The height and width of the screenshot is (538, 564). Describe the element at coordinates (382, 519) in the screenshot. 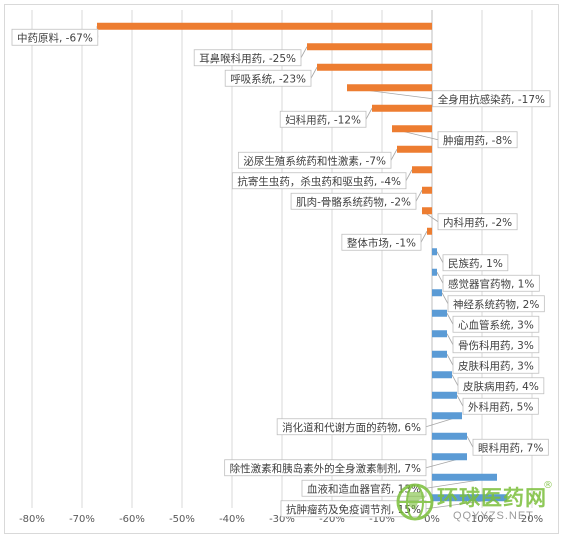

I see `x-tick-label: -10%` at that location.